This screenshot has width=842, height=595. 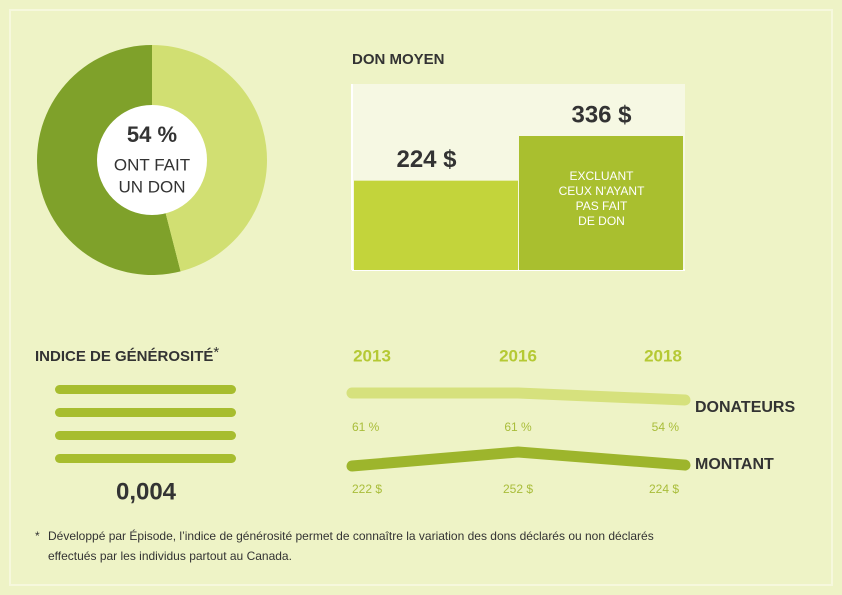 I want to click on bar-annotation: EXCLUANT, so click(x=601, y=176).